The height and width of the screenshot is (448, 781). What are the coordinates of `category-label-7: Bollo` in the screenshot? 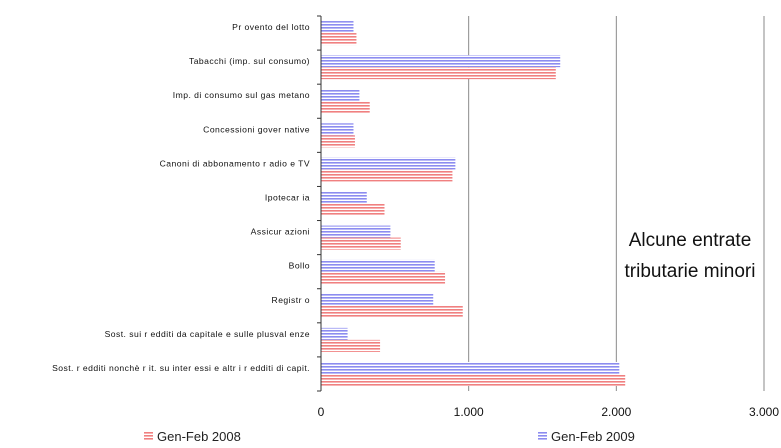 It's located at (299, 266).